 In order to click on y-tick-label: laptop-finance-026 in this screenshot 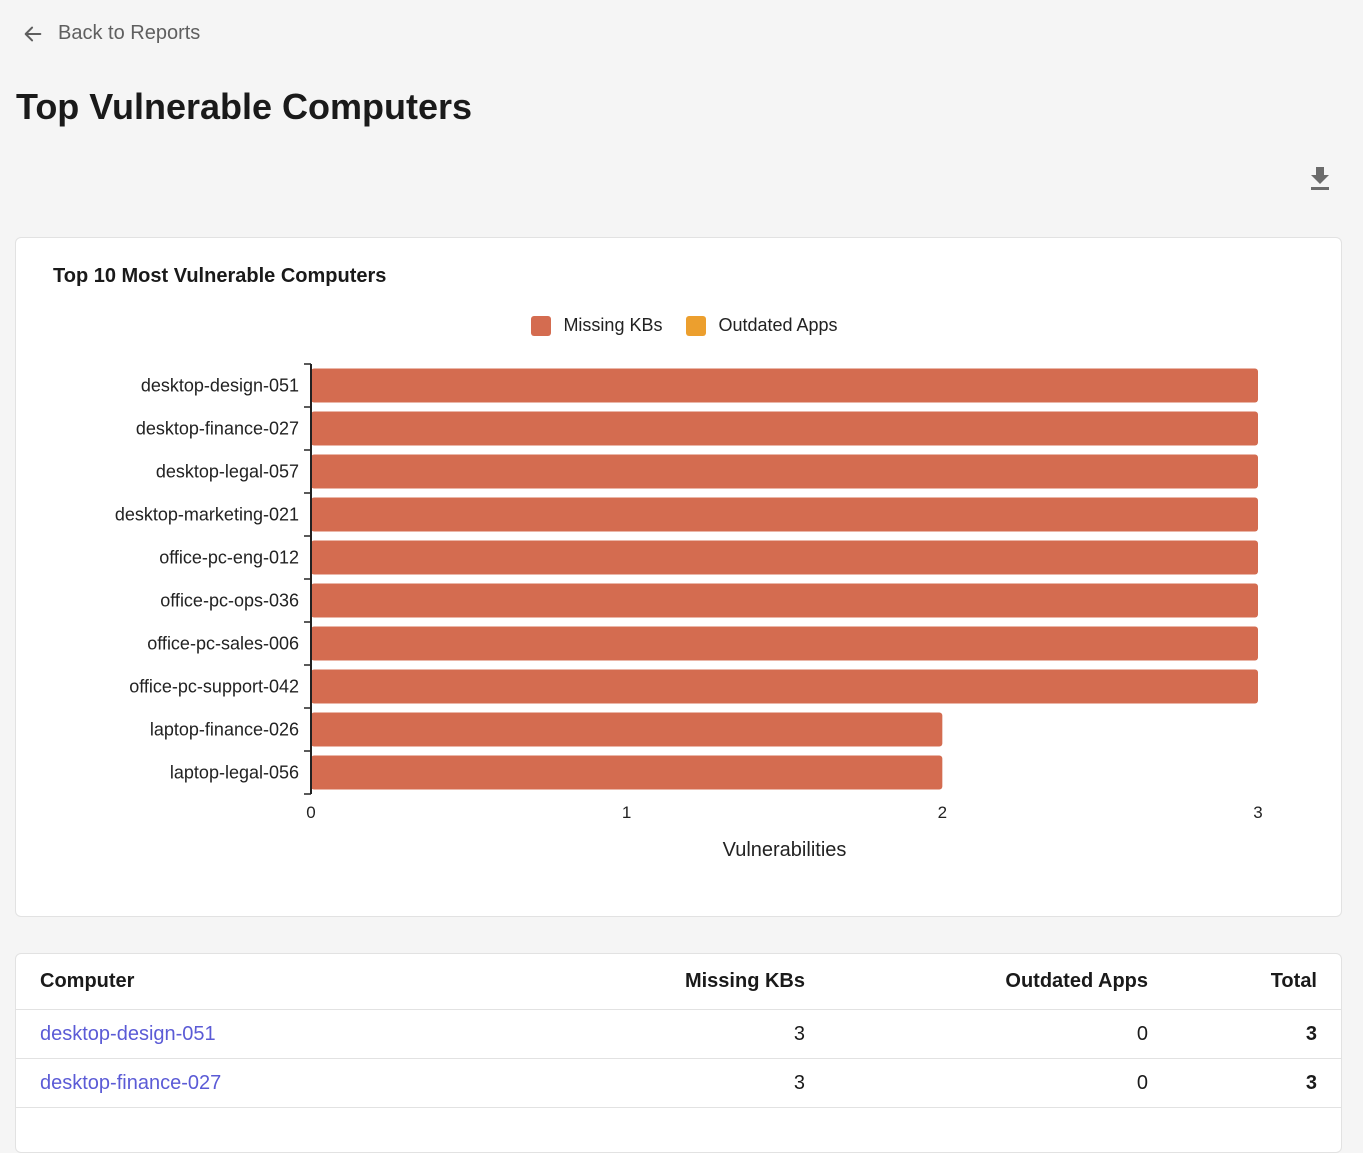, I will do `click(224, 730)`.